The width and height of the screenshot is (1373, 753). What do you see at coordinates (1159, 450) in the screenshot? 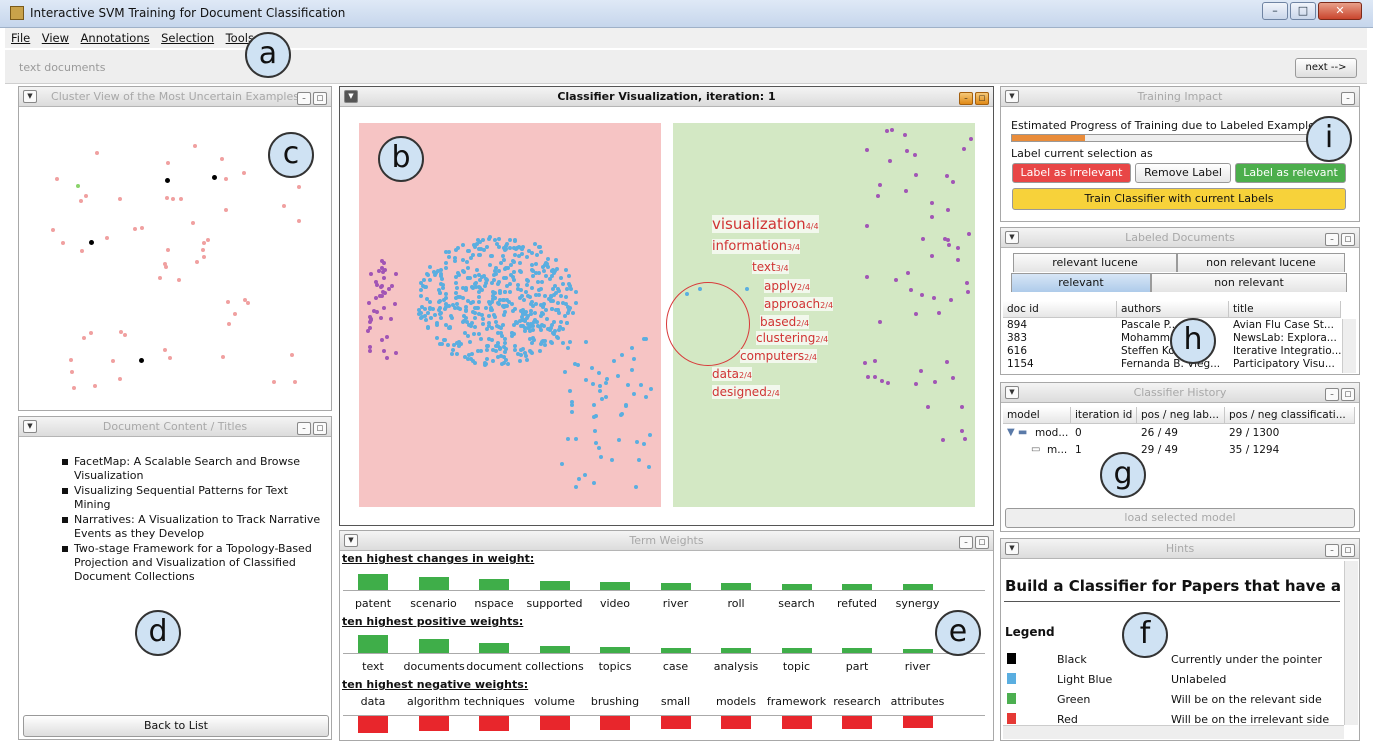
I see `table-cell: 29 / 49` at bounding box center [1159, 450].